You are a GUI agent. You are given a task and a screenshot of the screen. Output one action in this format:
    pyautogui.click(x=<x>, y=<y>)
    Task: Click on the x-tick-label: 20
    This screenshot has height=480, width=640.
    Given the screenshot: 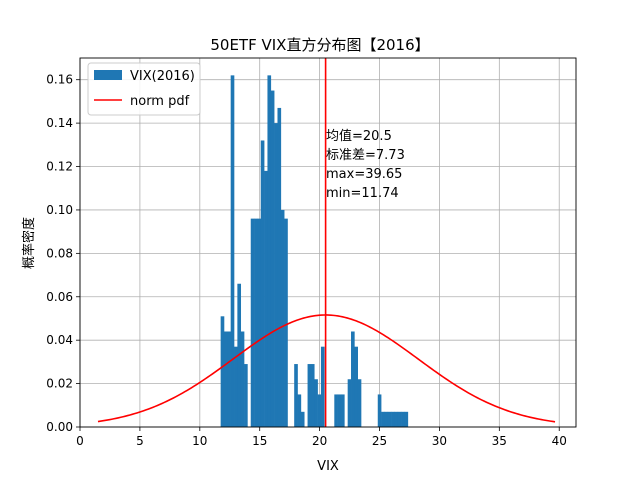 What is the action you would take?
    pyautogui.click(x=319, y=441)
    